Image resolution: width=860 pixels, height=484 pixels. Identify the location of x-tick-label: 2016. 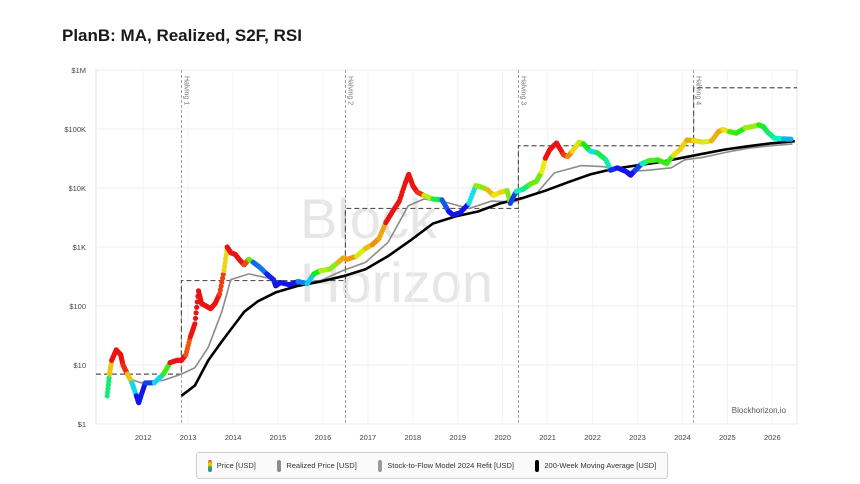
(323, 437).